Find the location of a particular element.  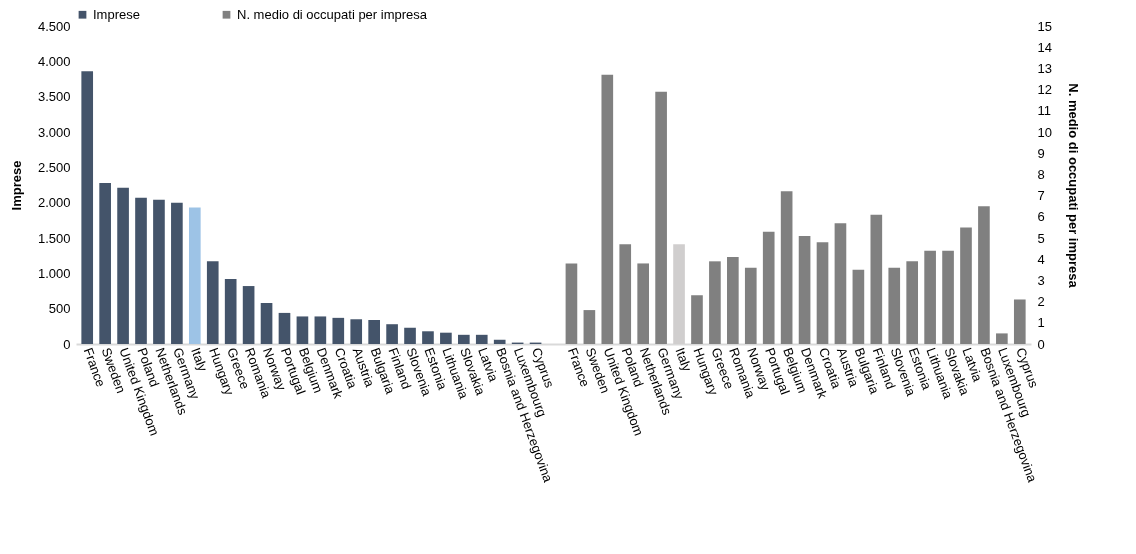

y-tick-label: 2.500 is located at coordinates (54, 167).